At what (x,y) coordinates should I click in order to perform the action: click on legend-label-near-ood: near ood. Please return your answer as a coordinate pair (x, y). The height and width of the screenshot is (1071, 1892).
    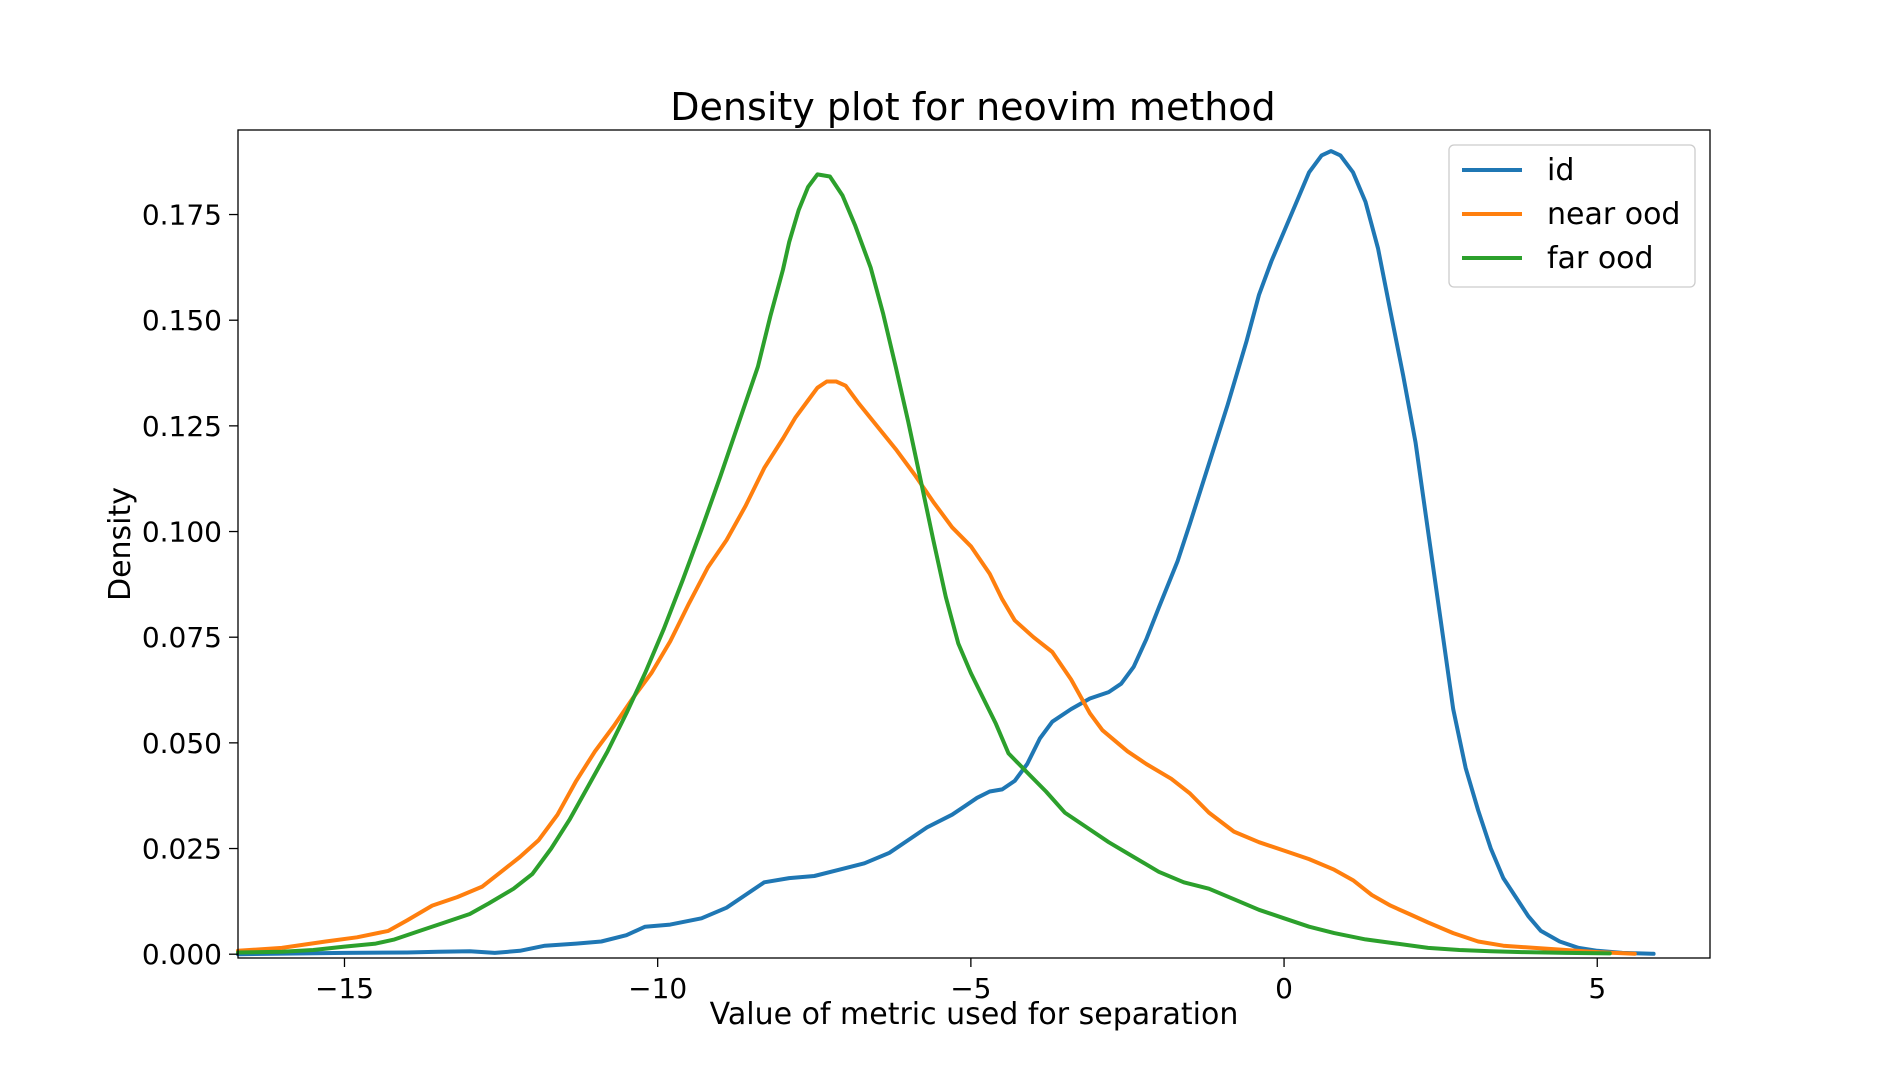
    Looking at the image, I should click on (1613, 214).